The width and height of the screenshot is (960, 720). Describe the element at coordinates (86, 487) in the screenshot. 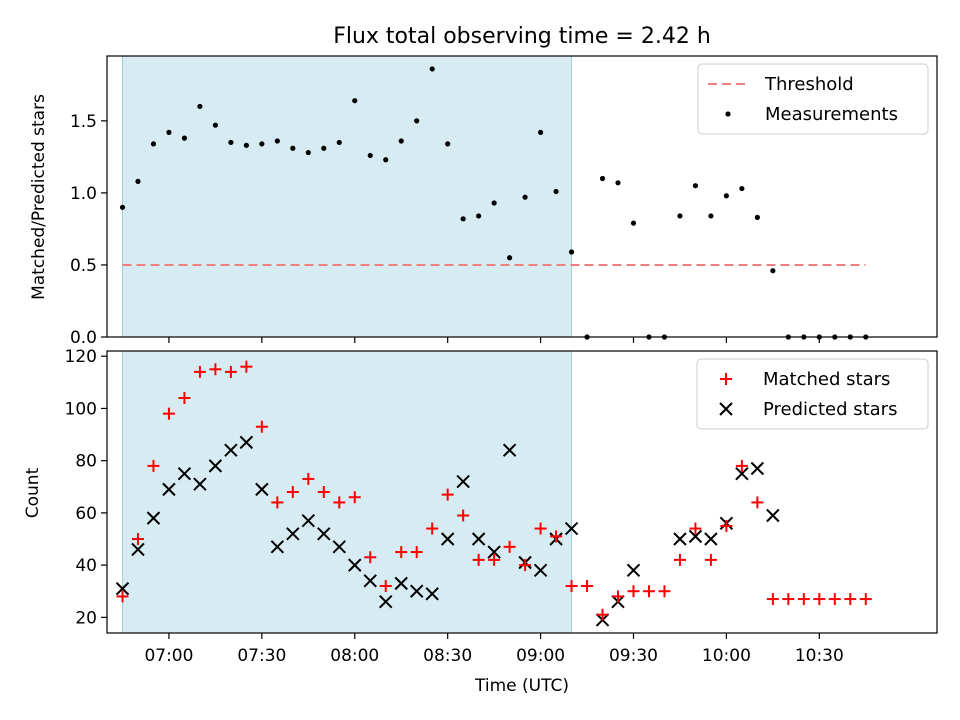

I see `bottom-y-axis: 20 40 60 80 100 120` at that location.